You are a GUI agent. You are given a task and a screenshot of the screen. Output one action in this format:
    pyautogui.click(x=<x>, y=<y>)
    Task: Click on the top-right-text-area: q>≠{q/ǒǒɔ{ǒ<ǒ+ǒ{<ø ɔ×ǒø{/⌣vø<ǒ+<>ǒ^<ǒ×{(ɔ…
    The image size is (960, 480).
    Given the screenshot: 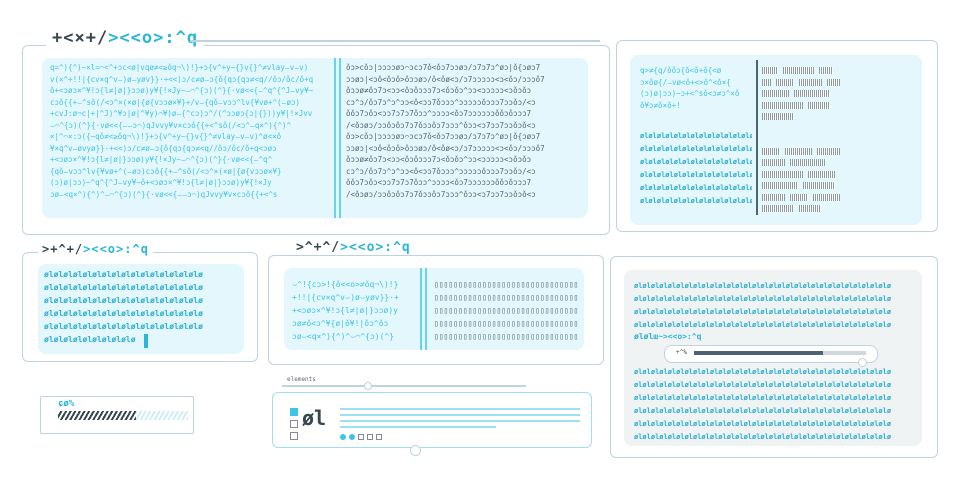 What is the action you would take?
    pyautogui.click(x=776, y=140)
    